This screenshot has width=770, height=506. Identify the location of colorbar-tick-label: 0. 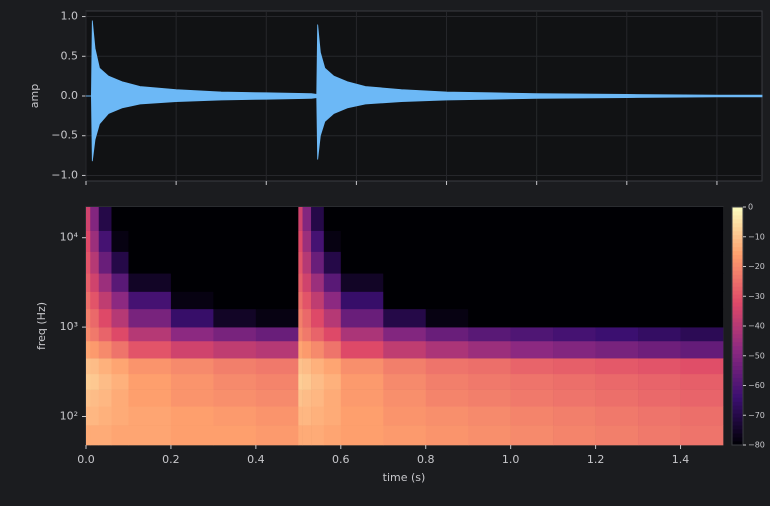
(750, 207).